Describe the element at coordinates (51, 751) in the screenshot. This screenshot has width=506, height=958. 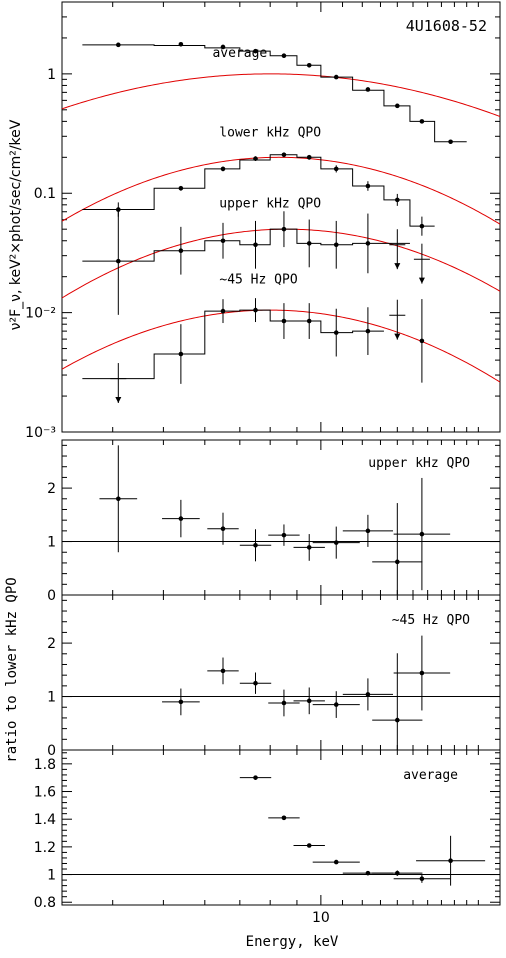
I see `ratio-45hz-ytick-label: 0` at that location.